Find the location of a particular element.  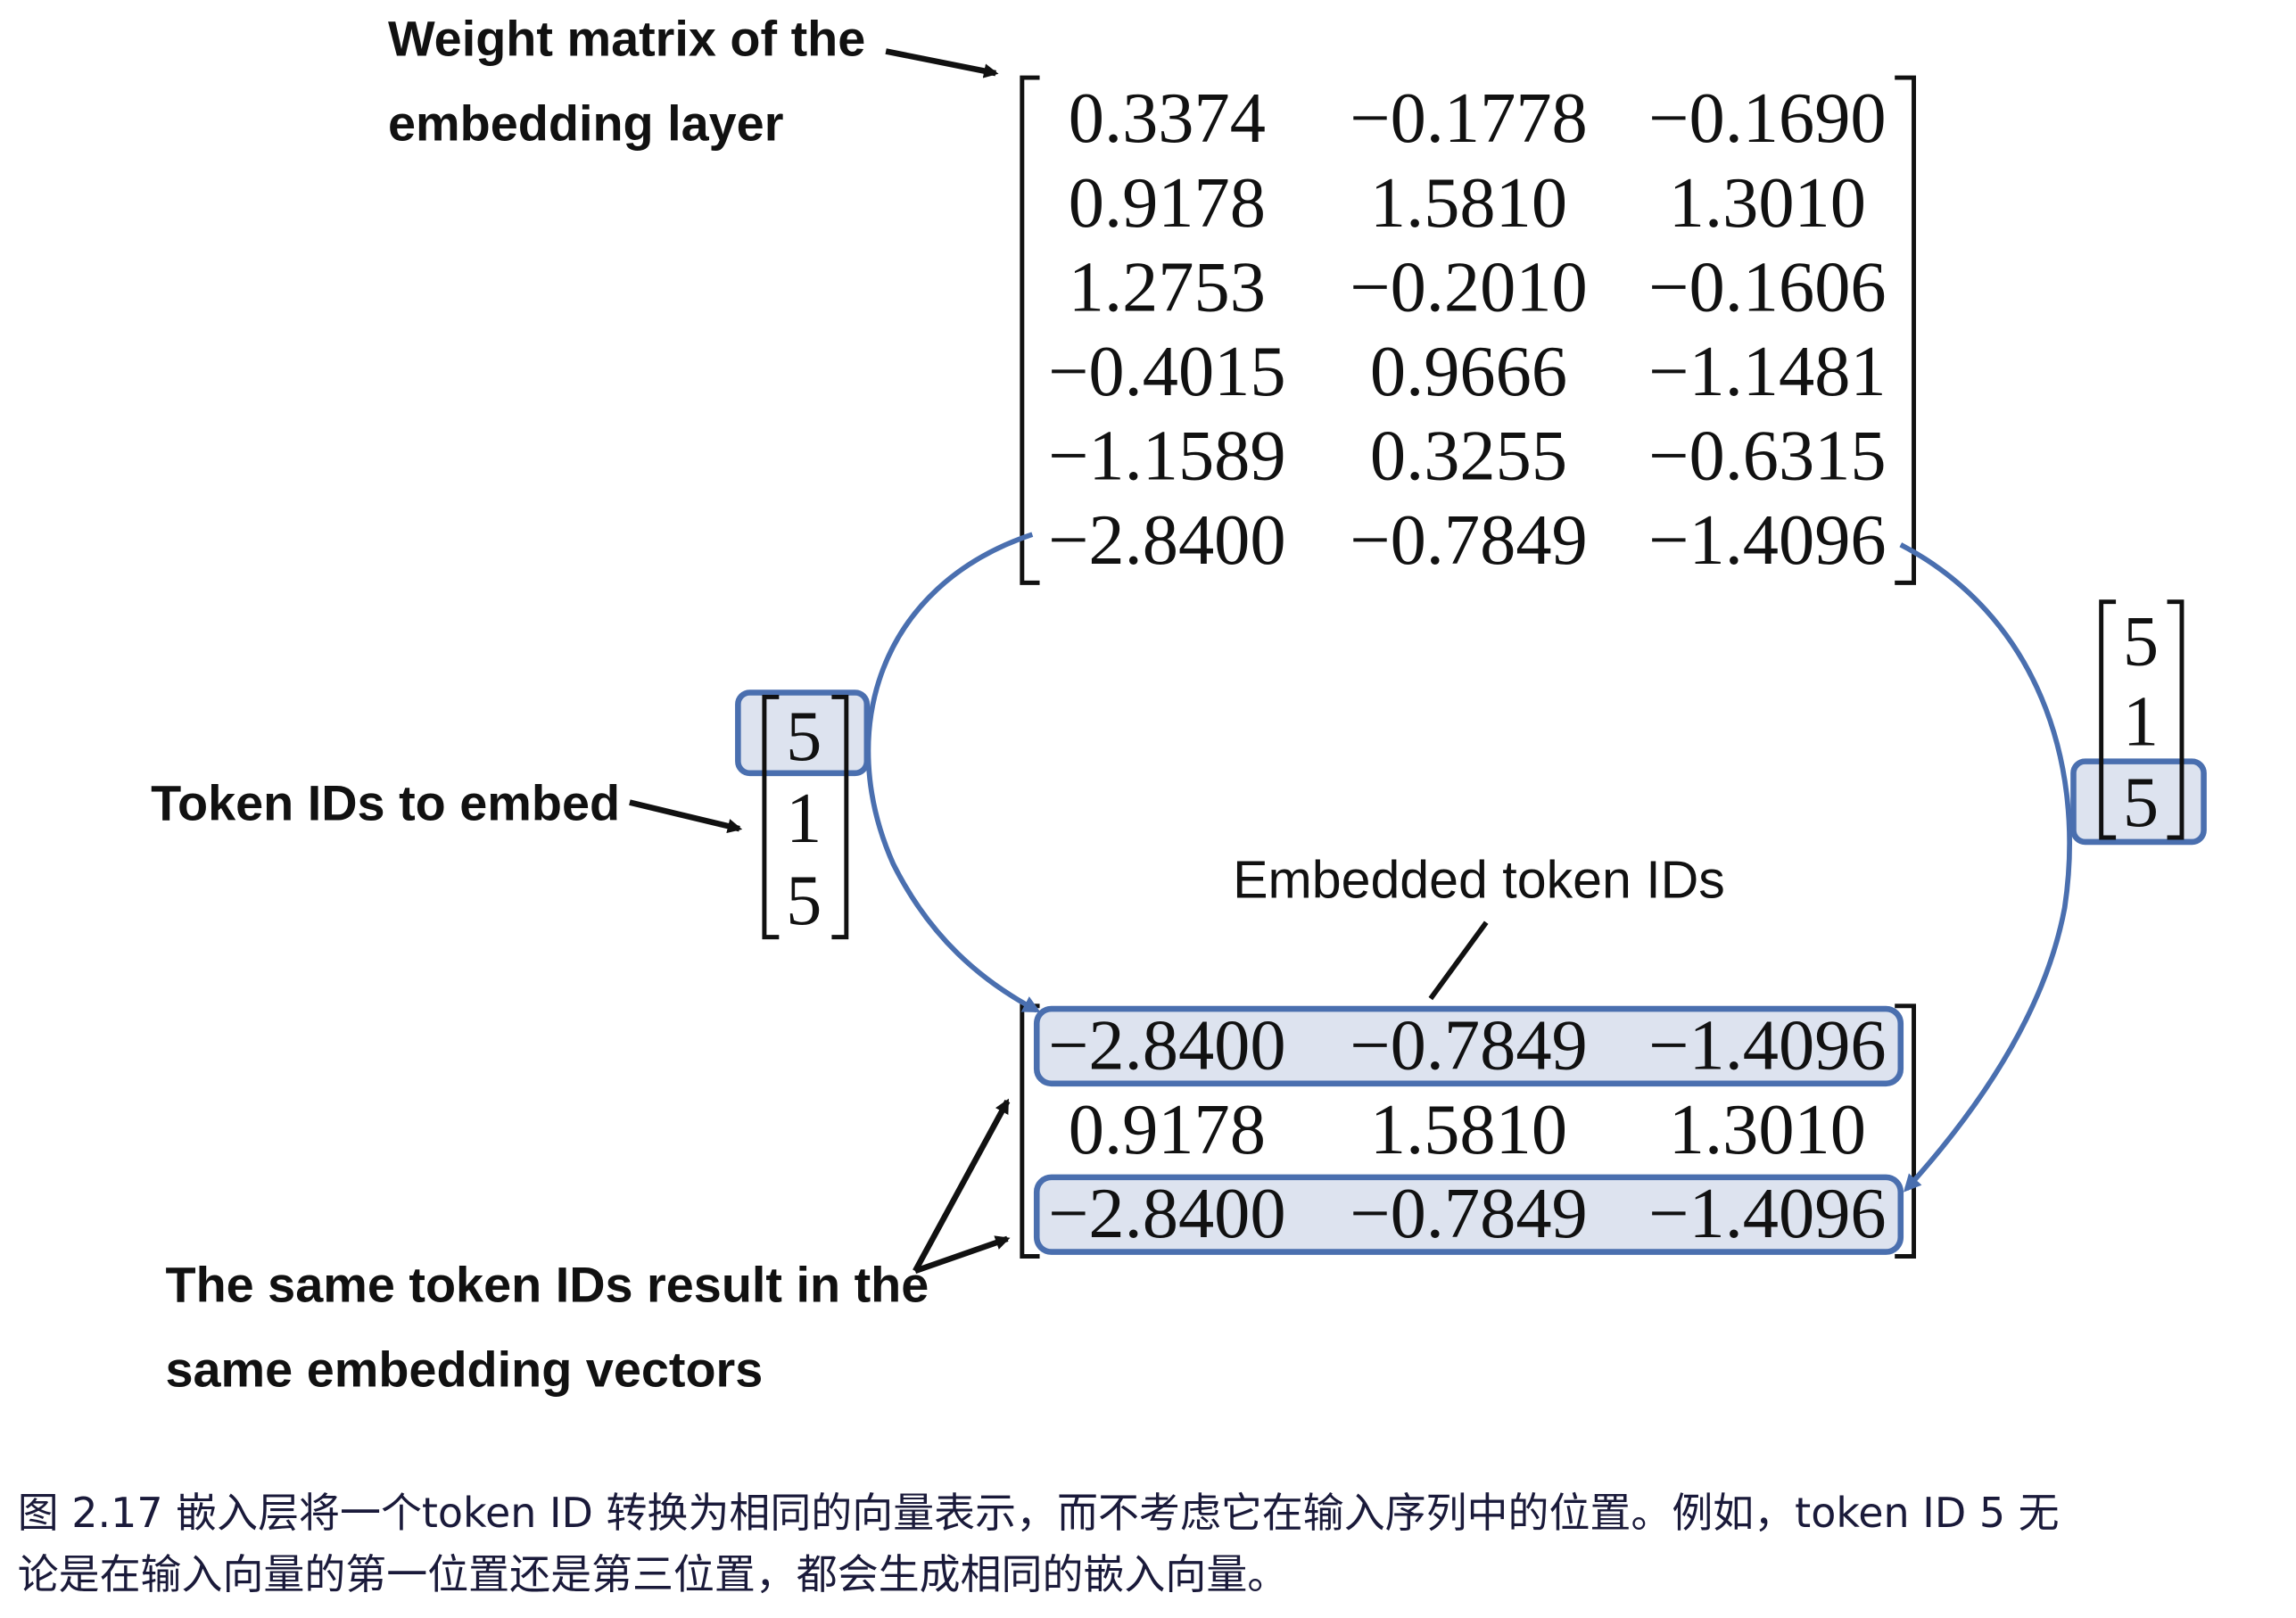

token-highlight-third is located at coordinates (2138, 802).